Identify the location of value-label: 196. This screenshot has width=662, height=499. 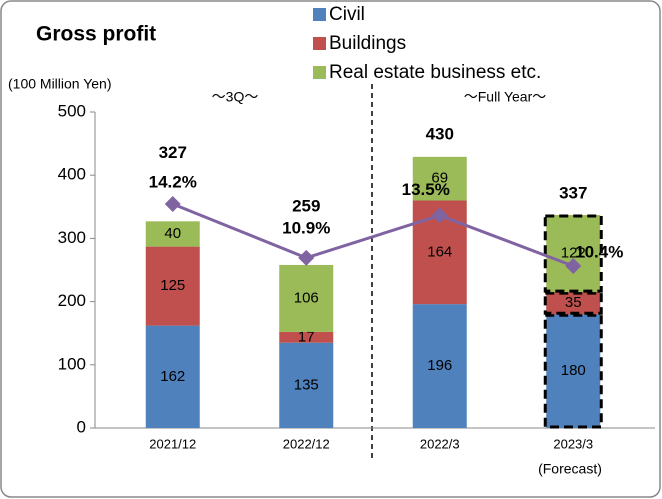
(439, 365).